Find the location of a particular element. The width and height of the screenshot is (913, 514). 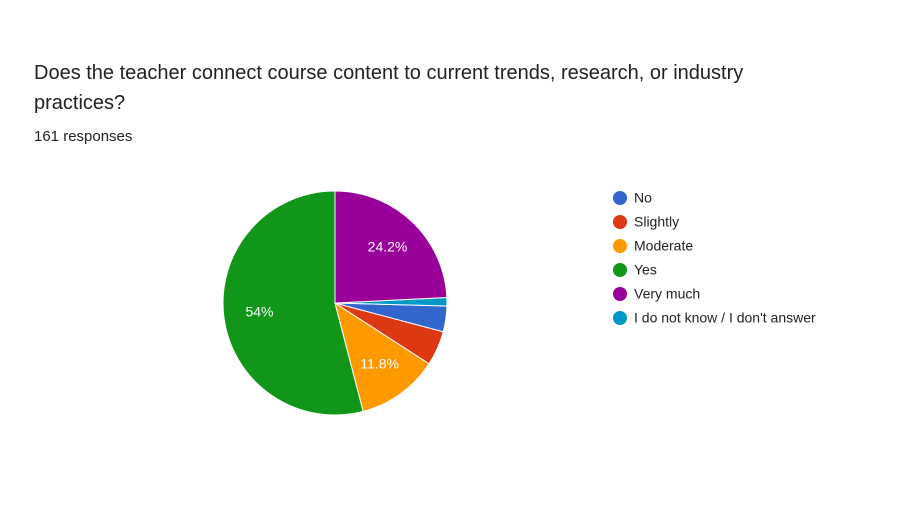

legend-label: No is located at coordinates (643, 198).